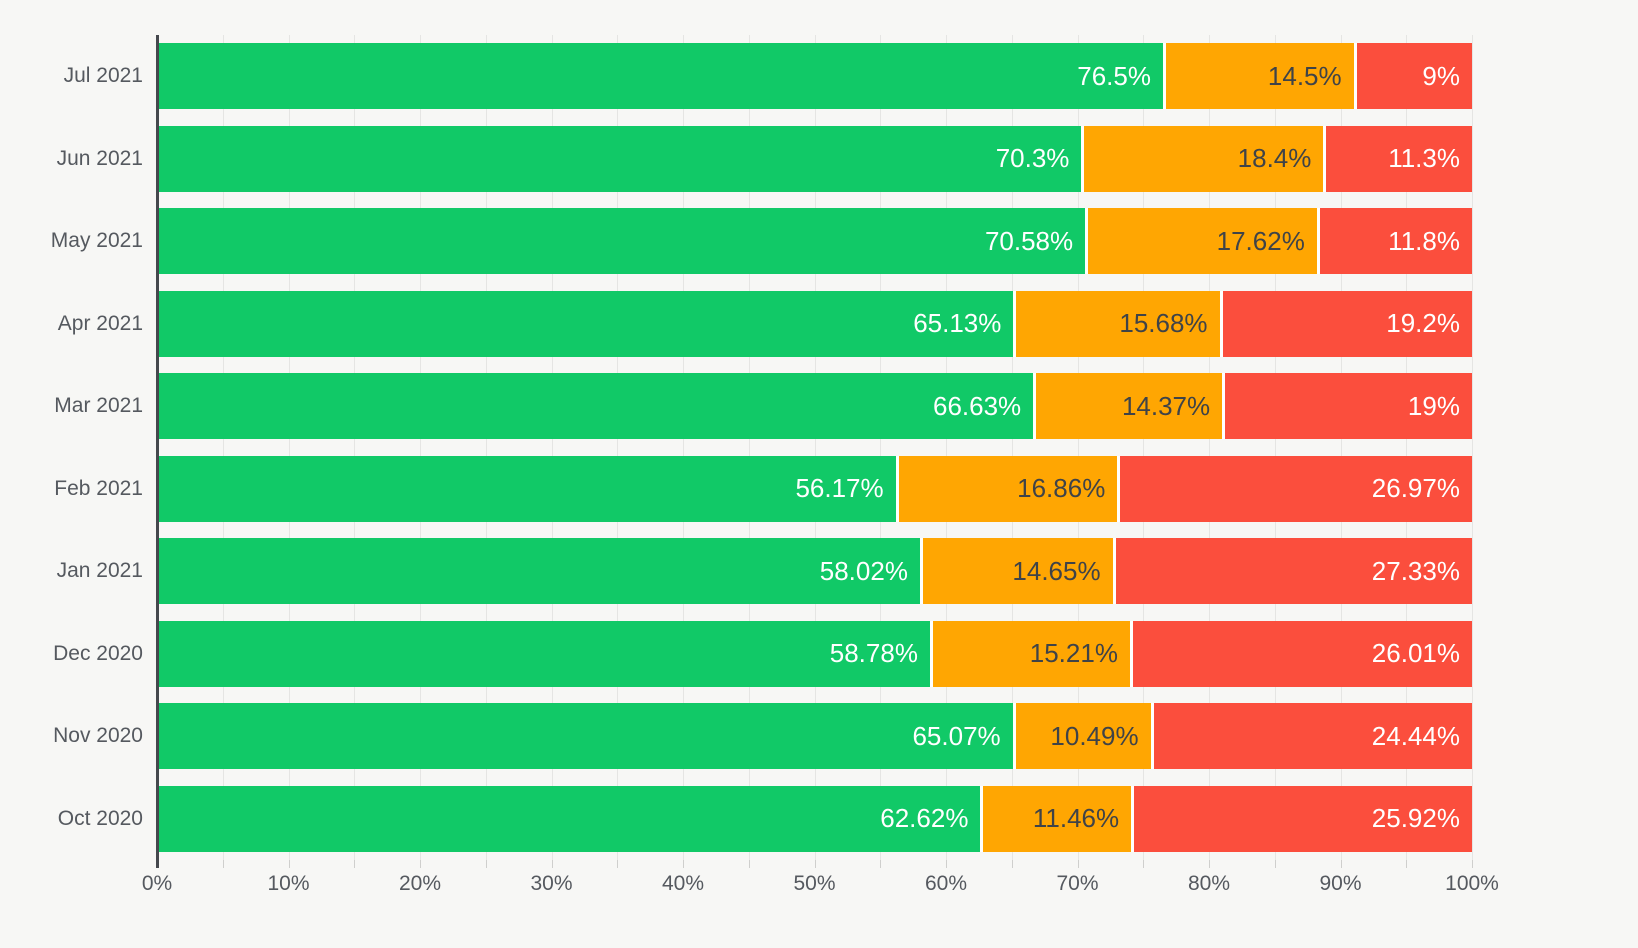 This screenshot has height=948, width=1638. Describe the element at coordinates (1016, 571) in the screenshot. I see `bar-orange-segment: 14.65%` at that location.